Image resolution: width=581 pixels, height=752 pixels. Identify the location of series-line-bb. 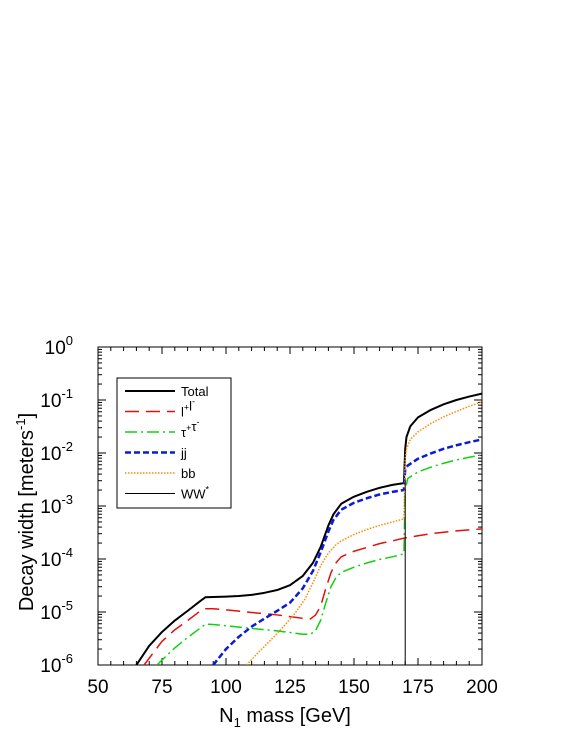
(363, 533).